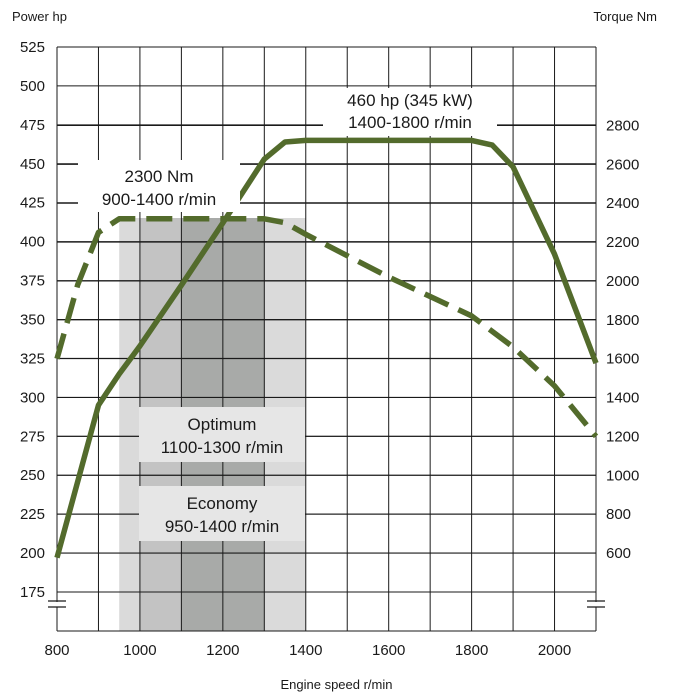  What do you see at coordinates (622, 475) in the screenshot?
I see `y-right-tick-label: 1000` at bounding box center [622, 475].